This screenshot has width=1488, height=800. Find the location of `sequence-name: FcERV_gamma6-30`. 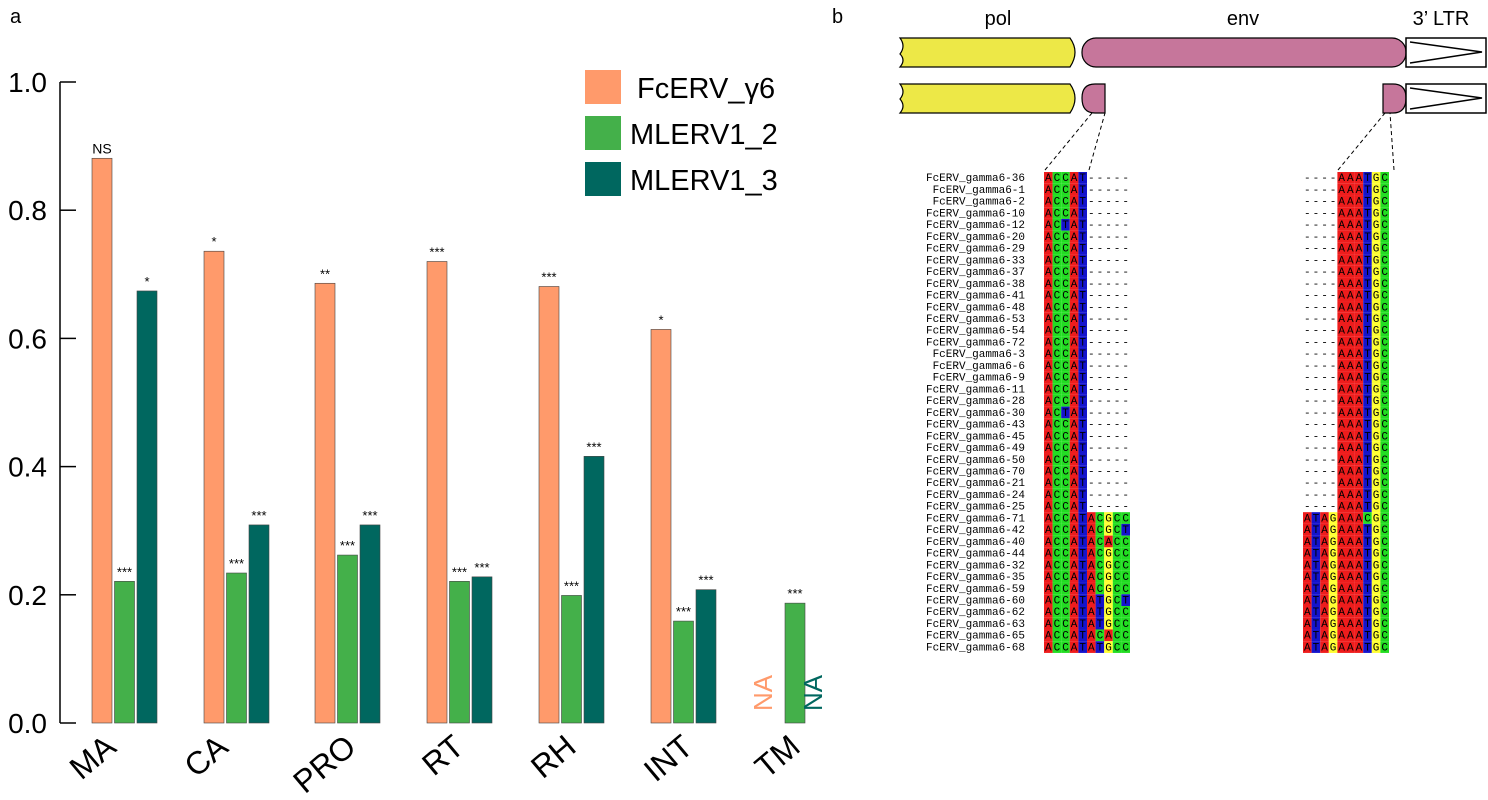

sequence-name: FcERV_gamma6-30 is located at coordinates (975, 414).